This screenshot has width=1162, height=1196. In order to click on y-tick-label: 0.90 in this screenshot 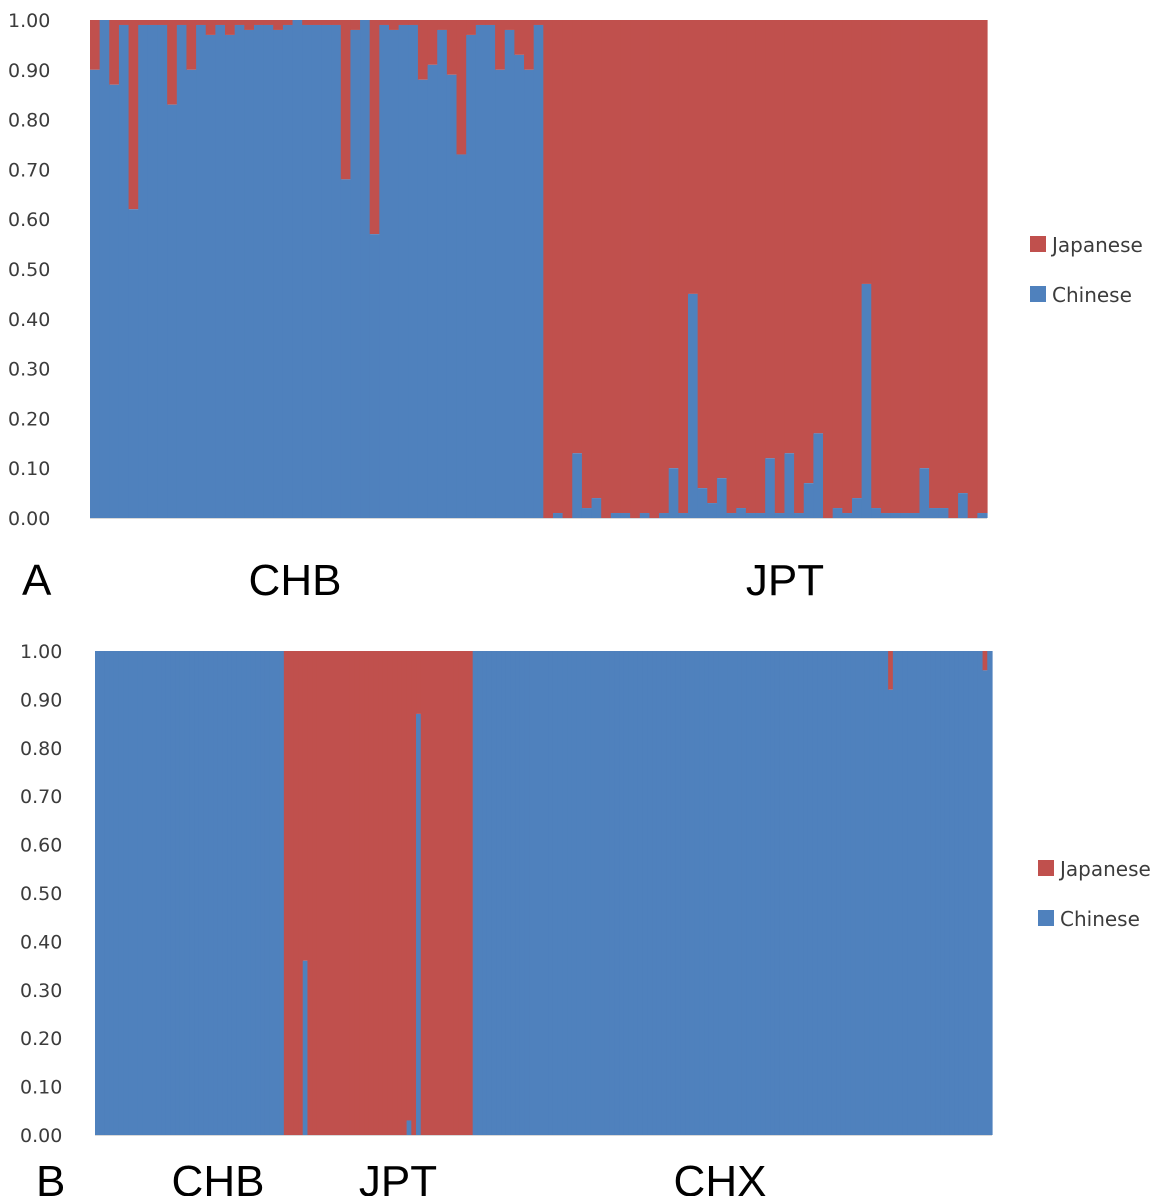, I will do `click(41, 700)`.